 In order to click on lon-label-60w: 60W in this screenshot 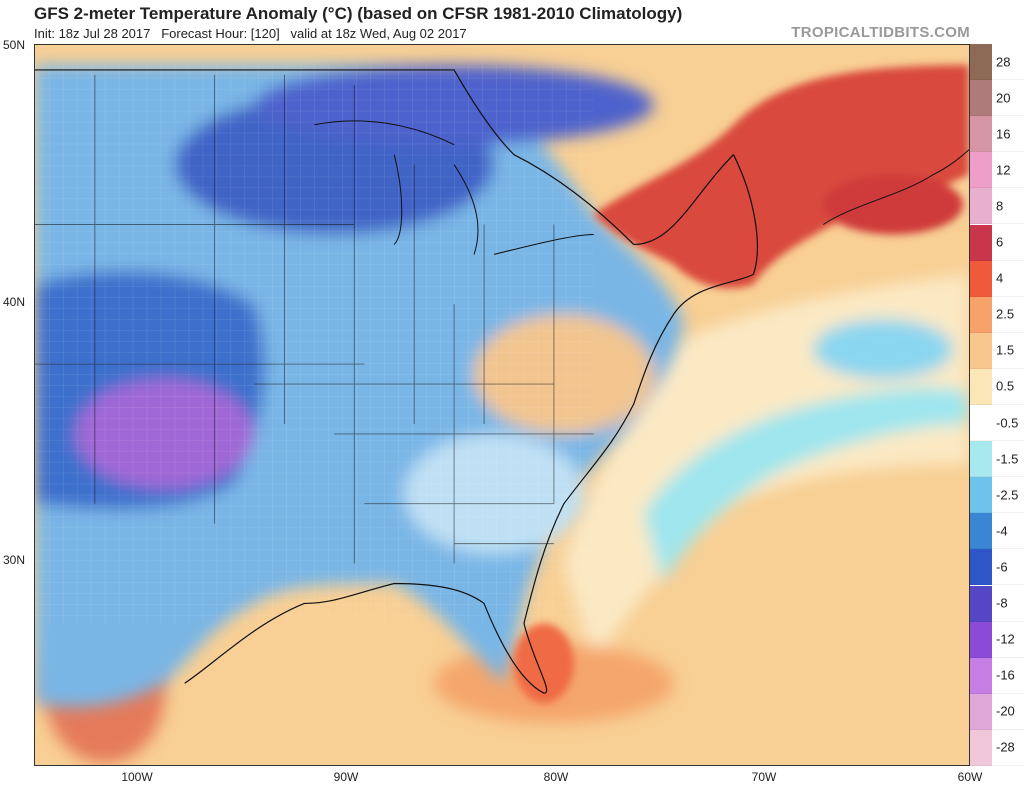, I will do `click(970, 777)`.